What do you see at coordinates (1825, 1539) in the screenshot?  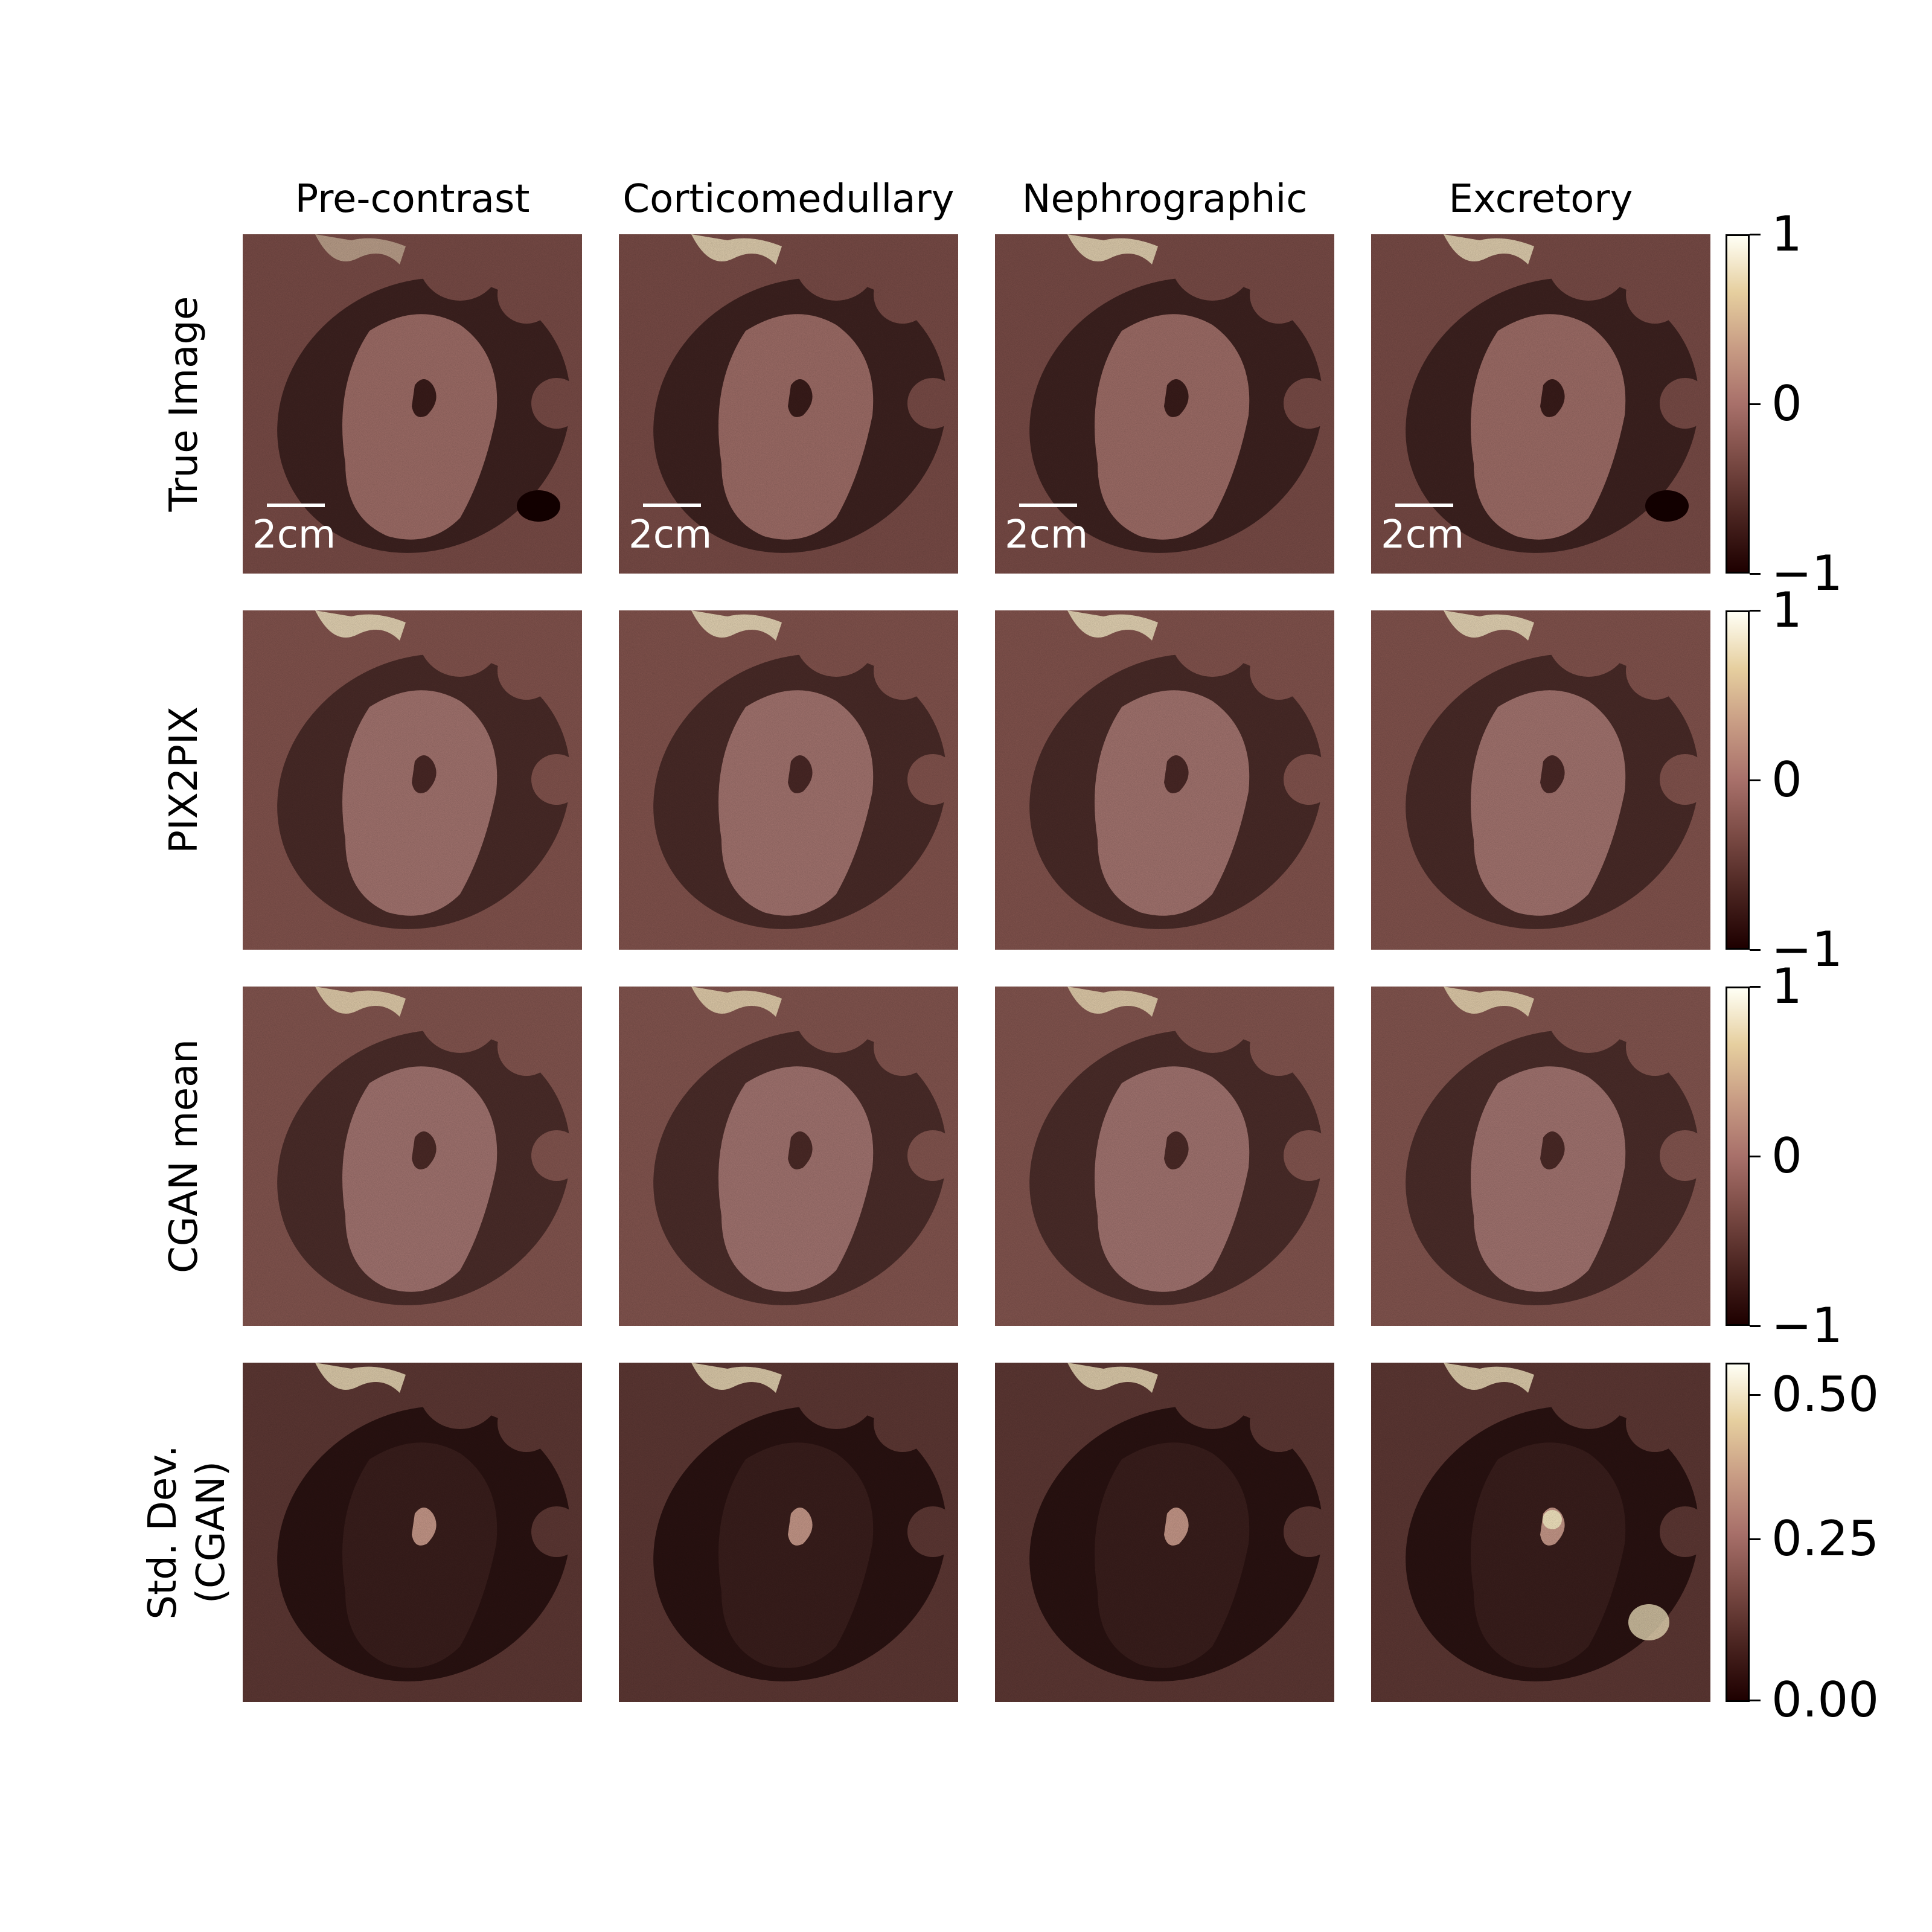 I see `colorbar-tick-label: 0.25` at bounding box center [1825, 1539].